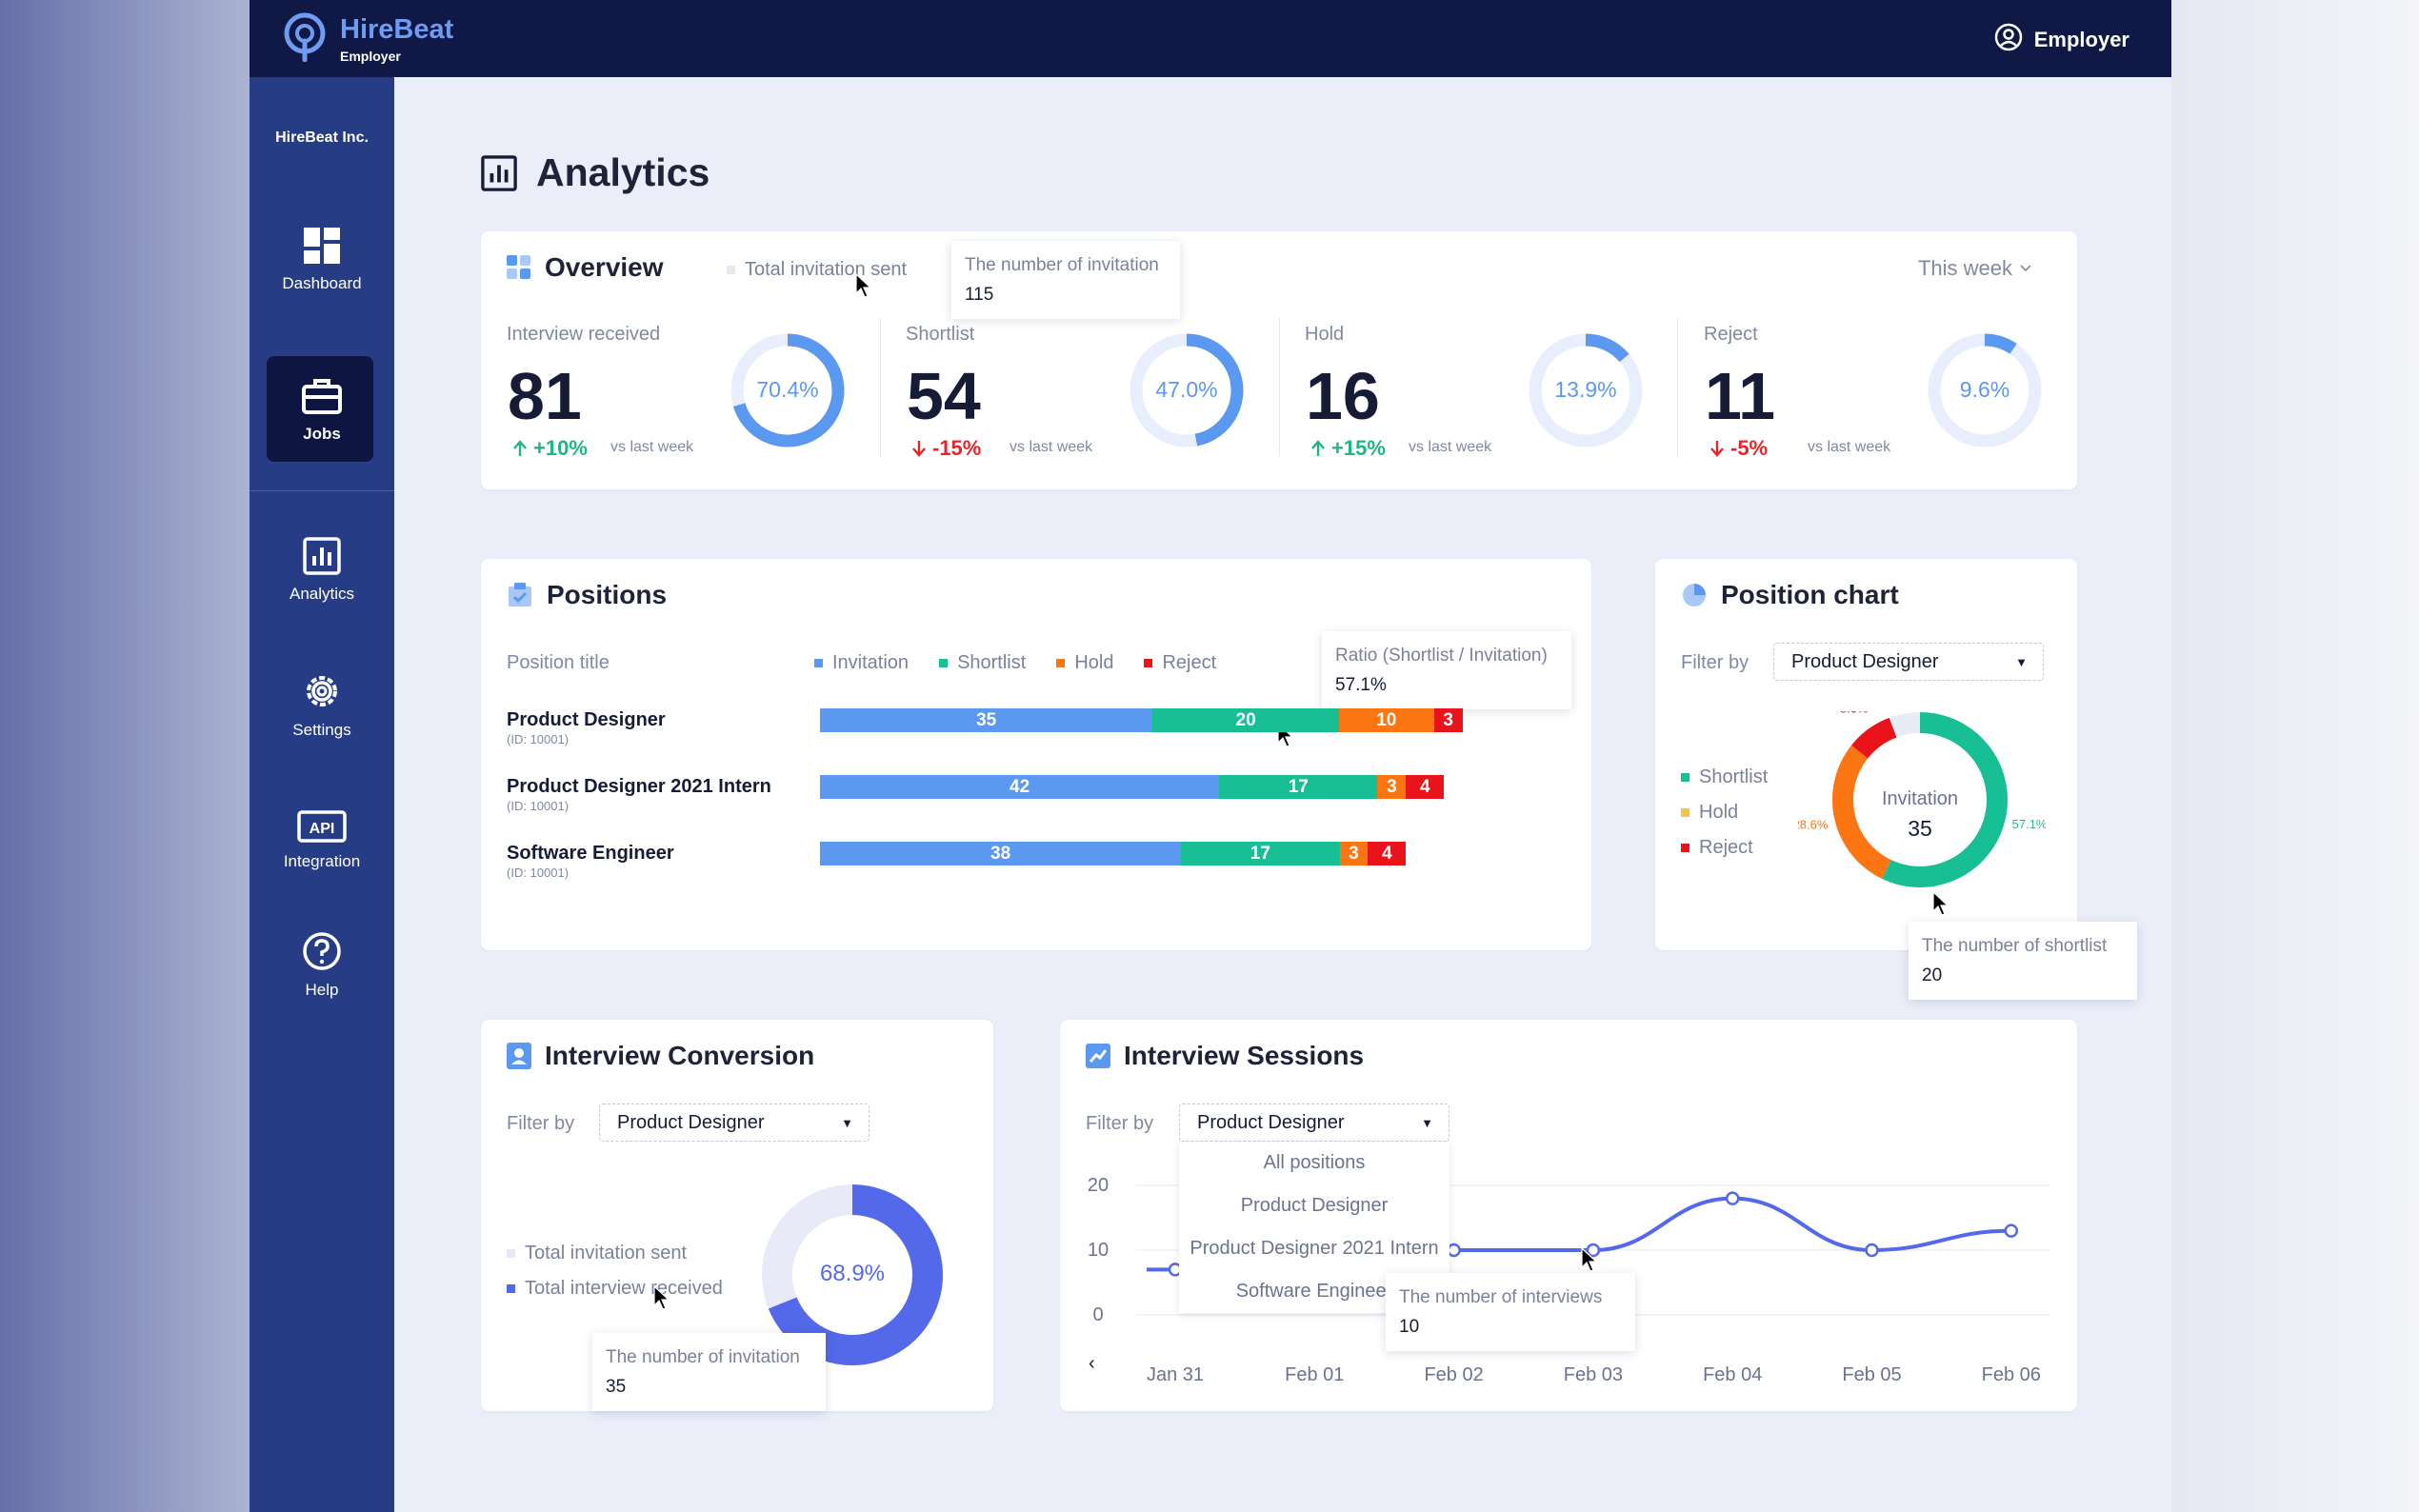  I want to click on sidebar-item-jobs: Jobs, so click(322, 410).